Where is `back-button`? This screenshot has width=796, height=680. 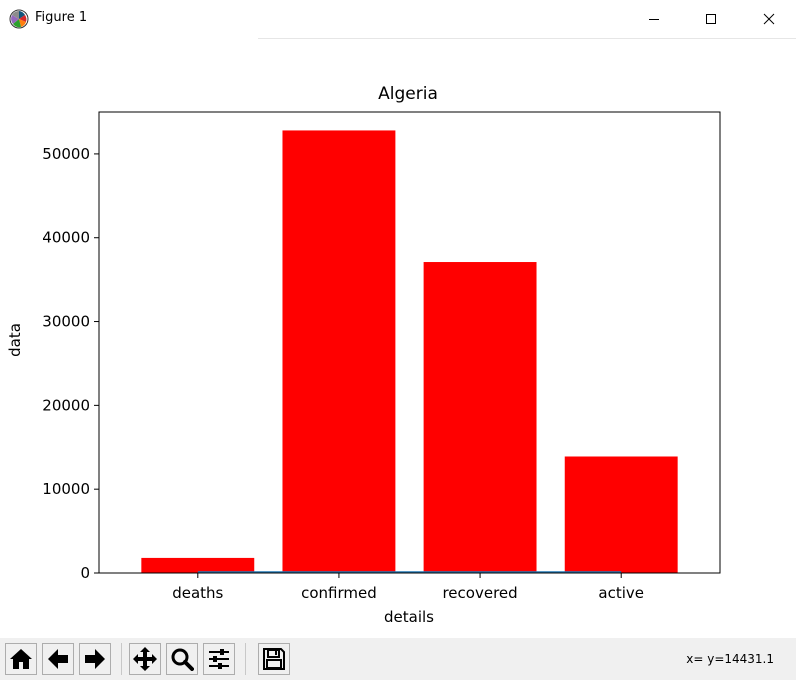
back-button is located at coordinates (58, 659).